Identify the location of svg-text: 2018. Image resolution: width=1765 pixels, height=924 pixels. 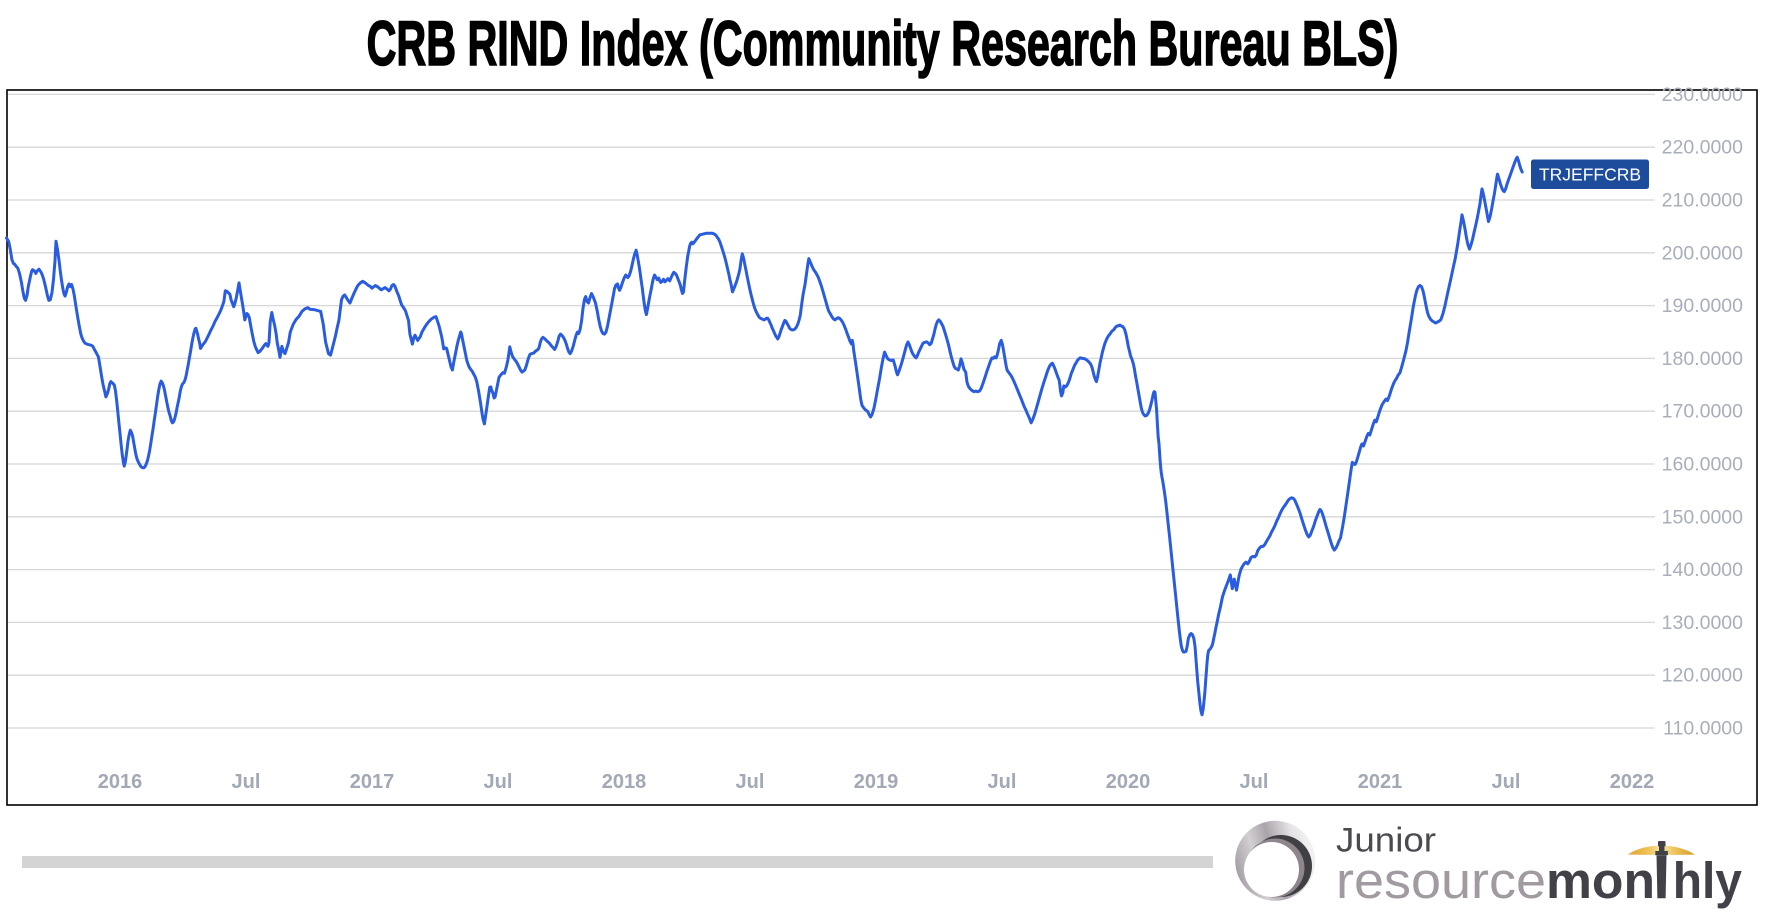
(624, 782).